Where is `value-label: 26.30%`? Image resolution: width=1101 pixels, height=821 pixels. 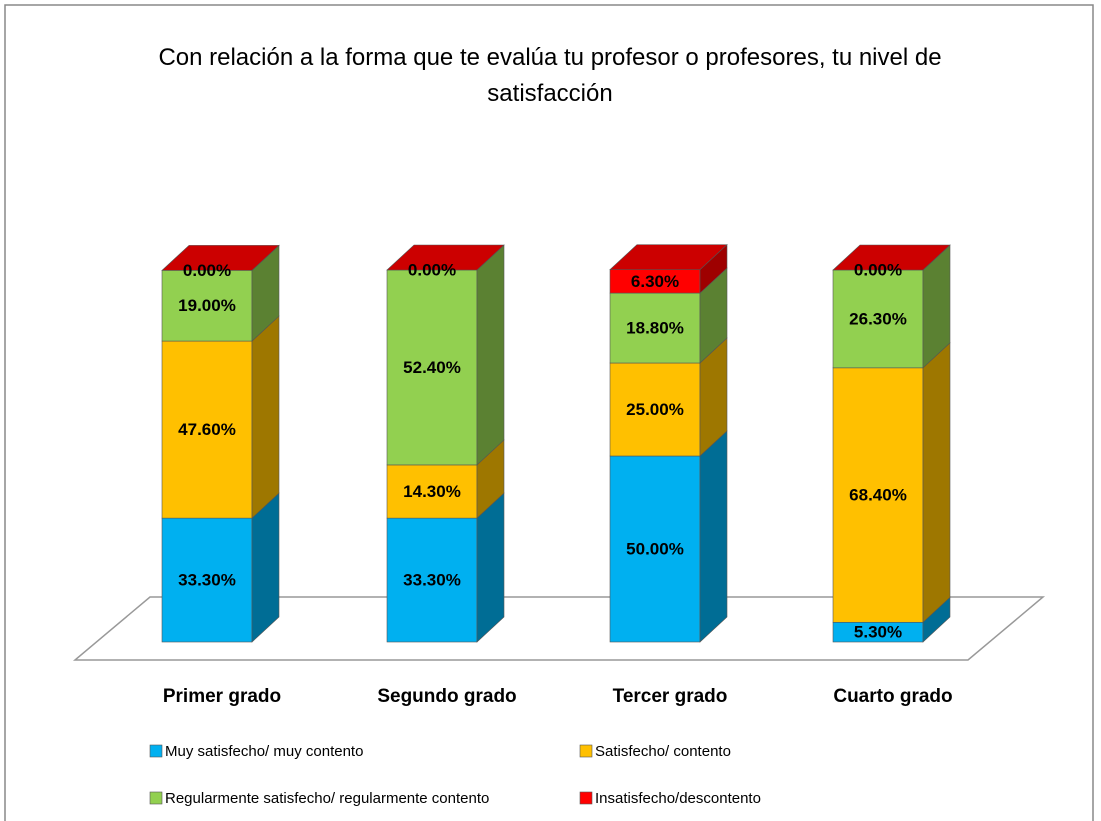 value-label: 26.30% is located at coordinates (878, 318).